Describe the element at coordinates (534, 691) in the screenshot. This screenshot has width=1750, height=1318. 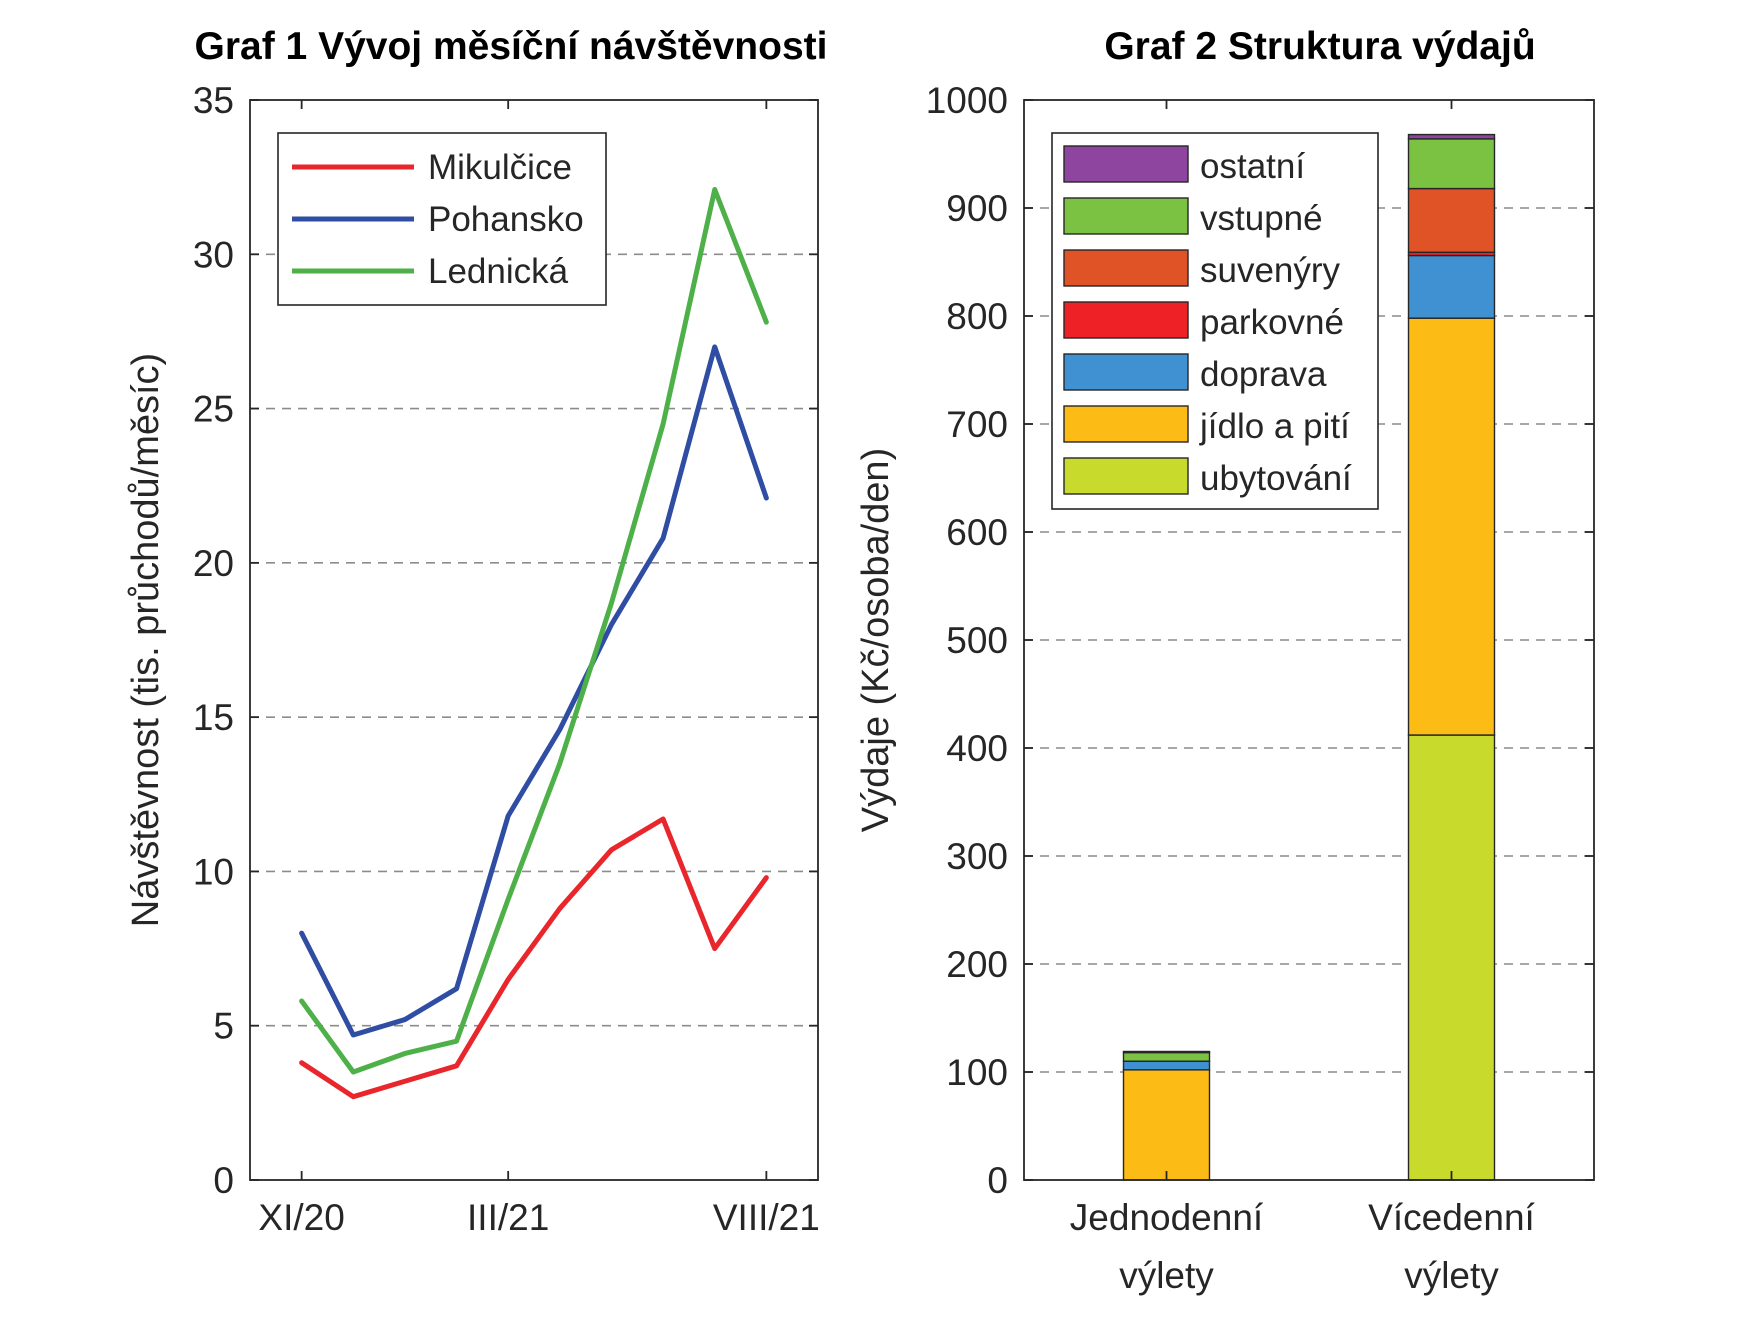
I see `series-line-pohansko` at that location.